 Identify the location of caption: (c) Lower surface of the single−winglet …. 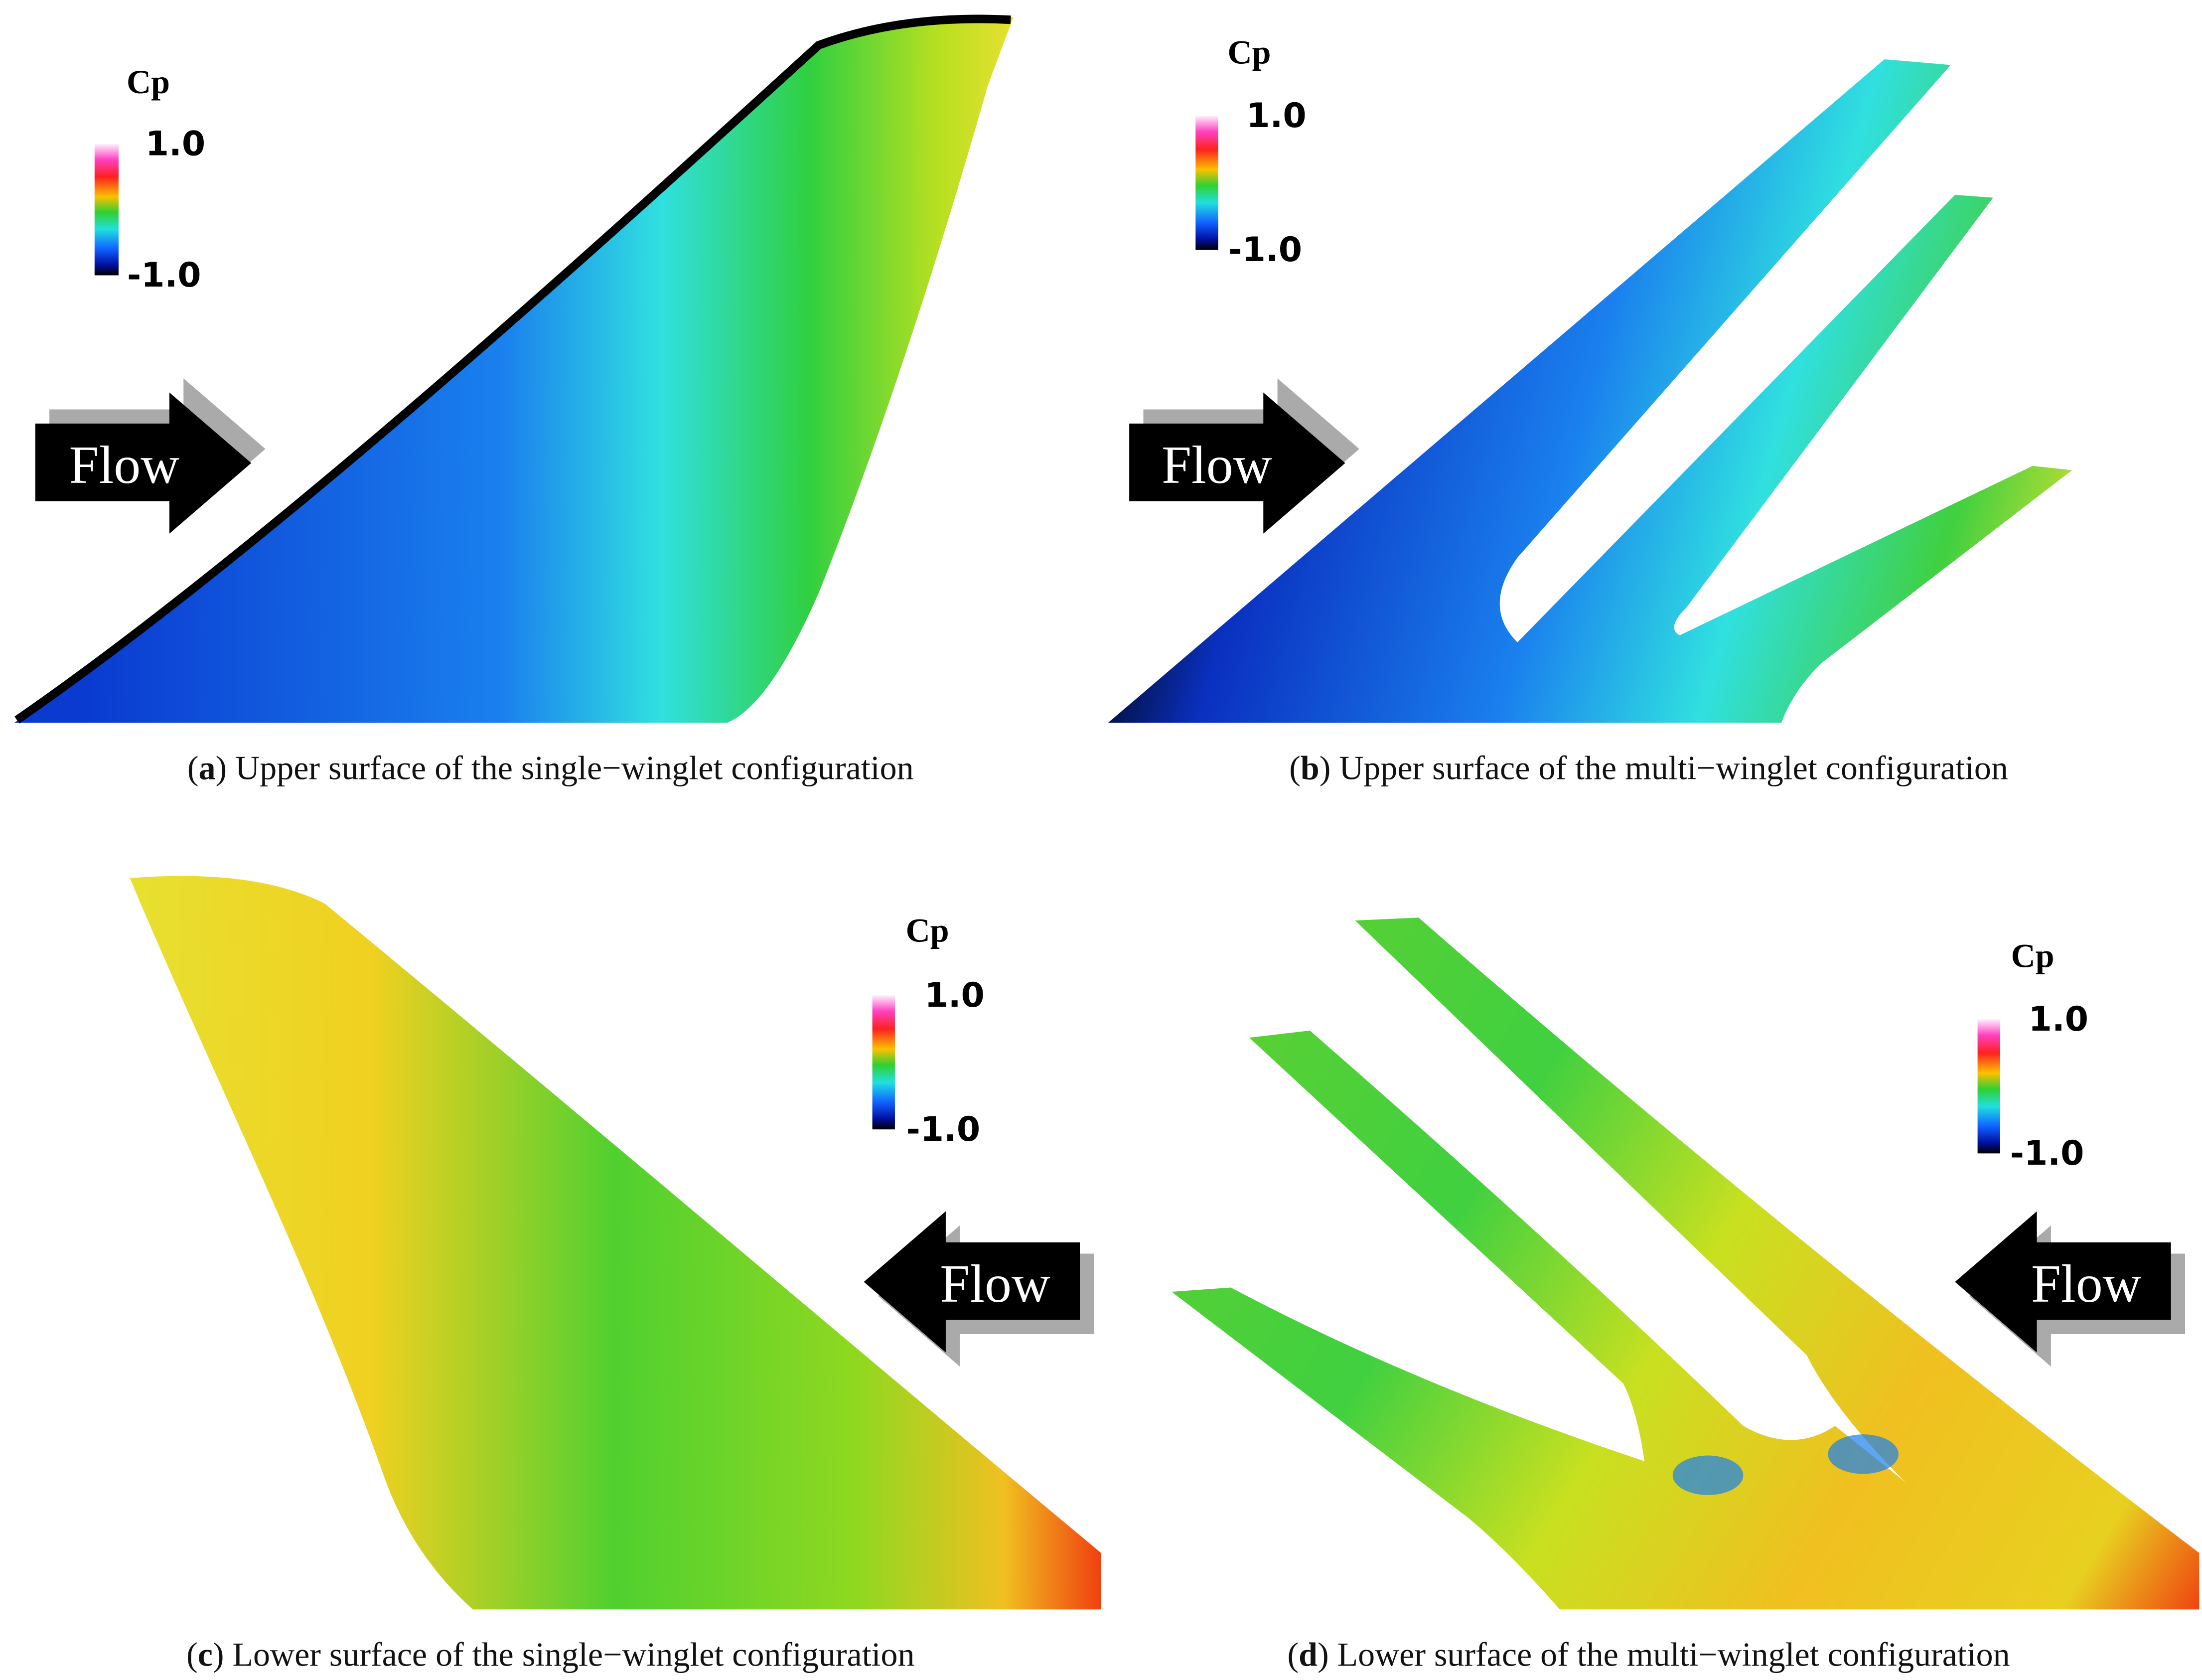
(550, 1655).